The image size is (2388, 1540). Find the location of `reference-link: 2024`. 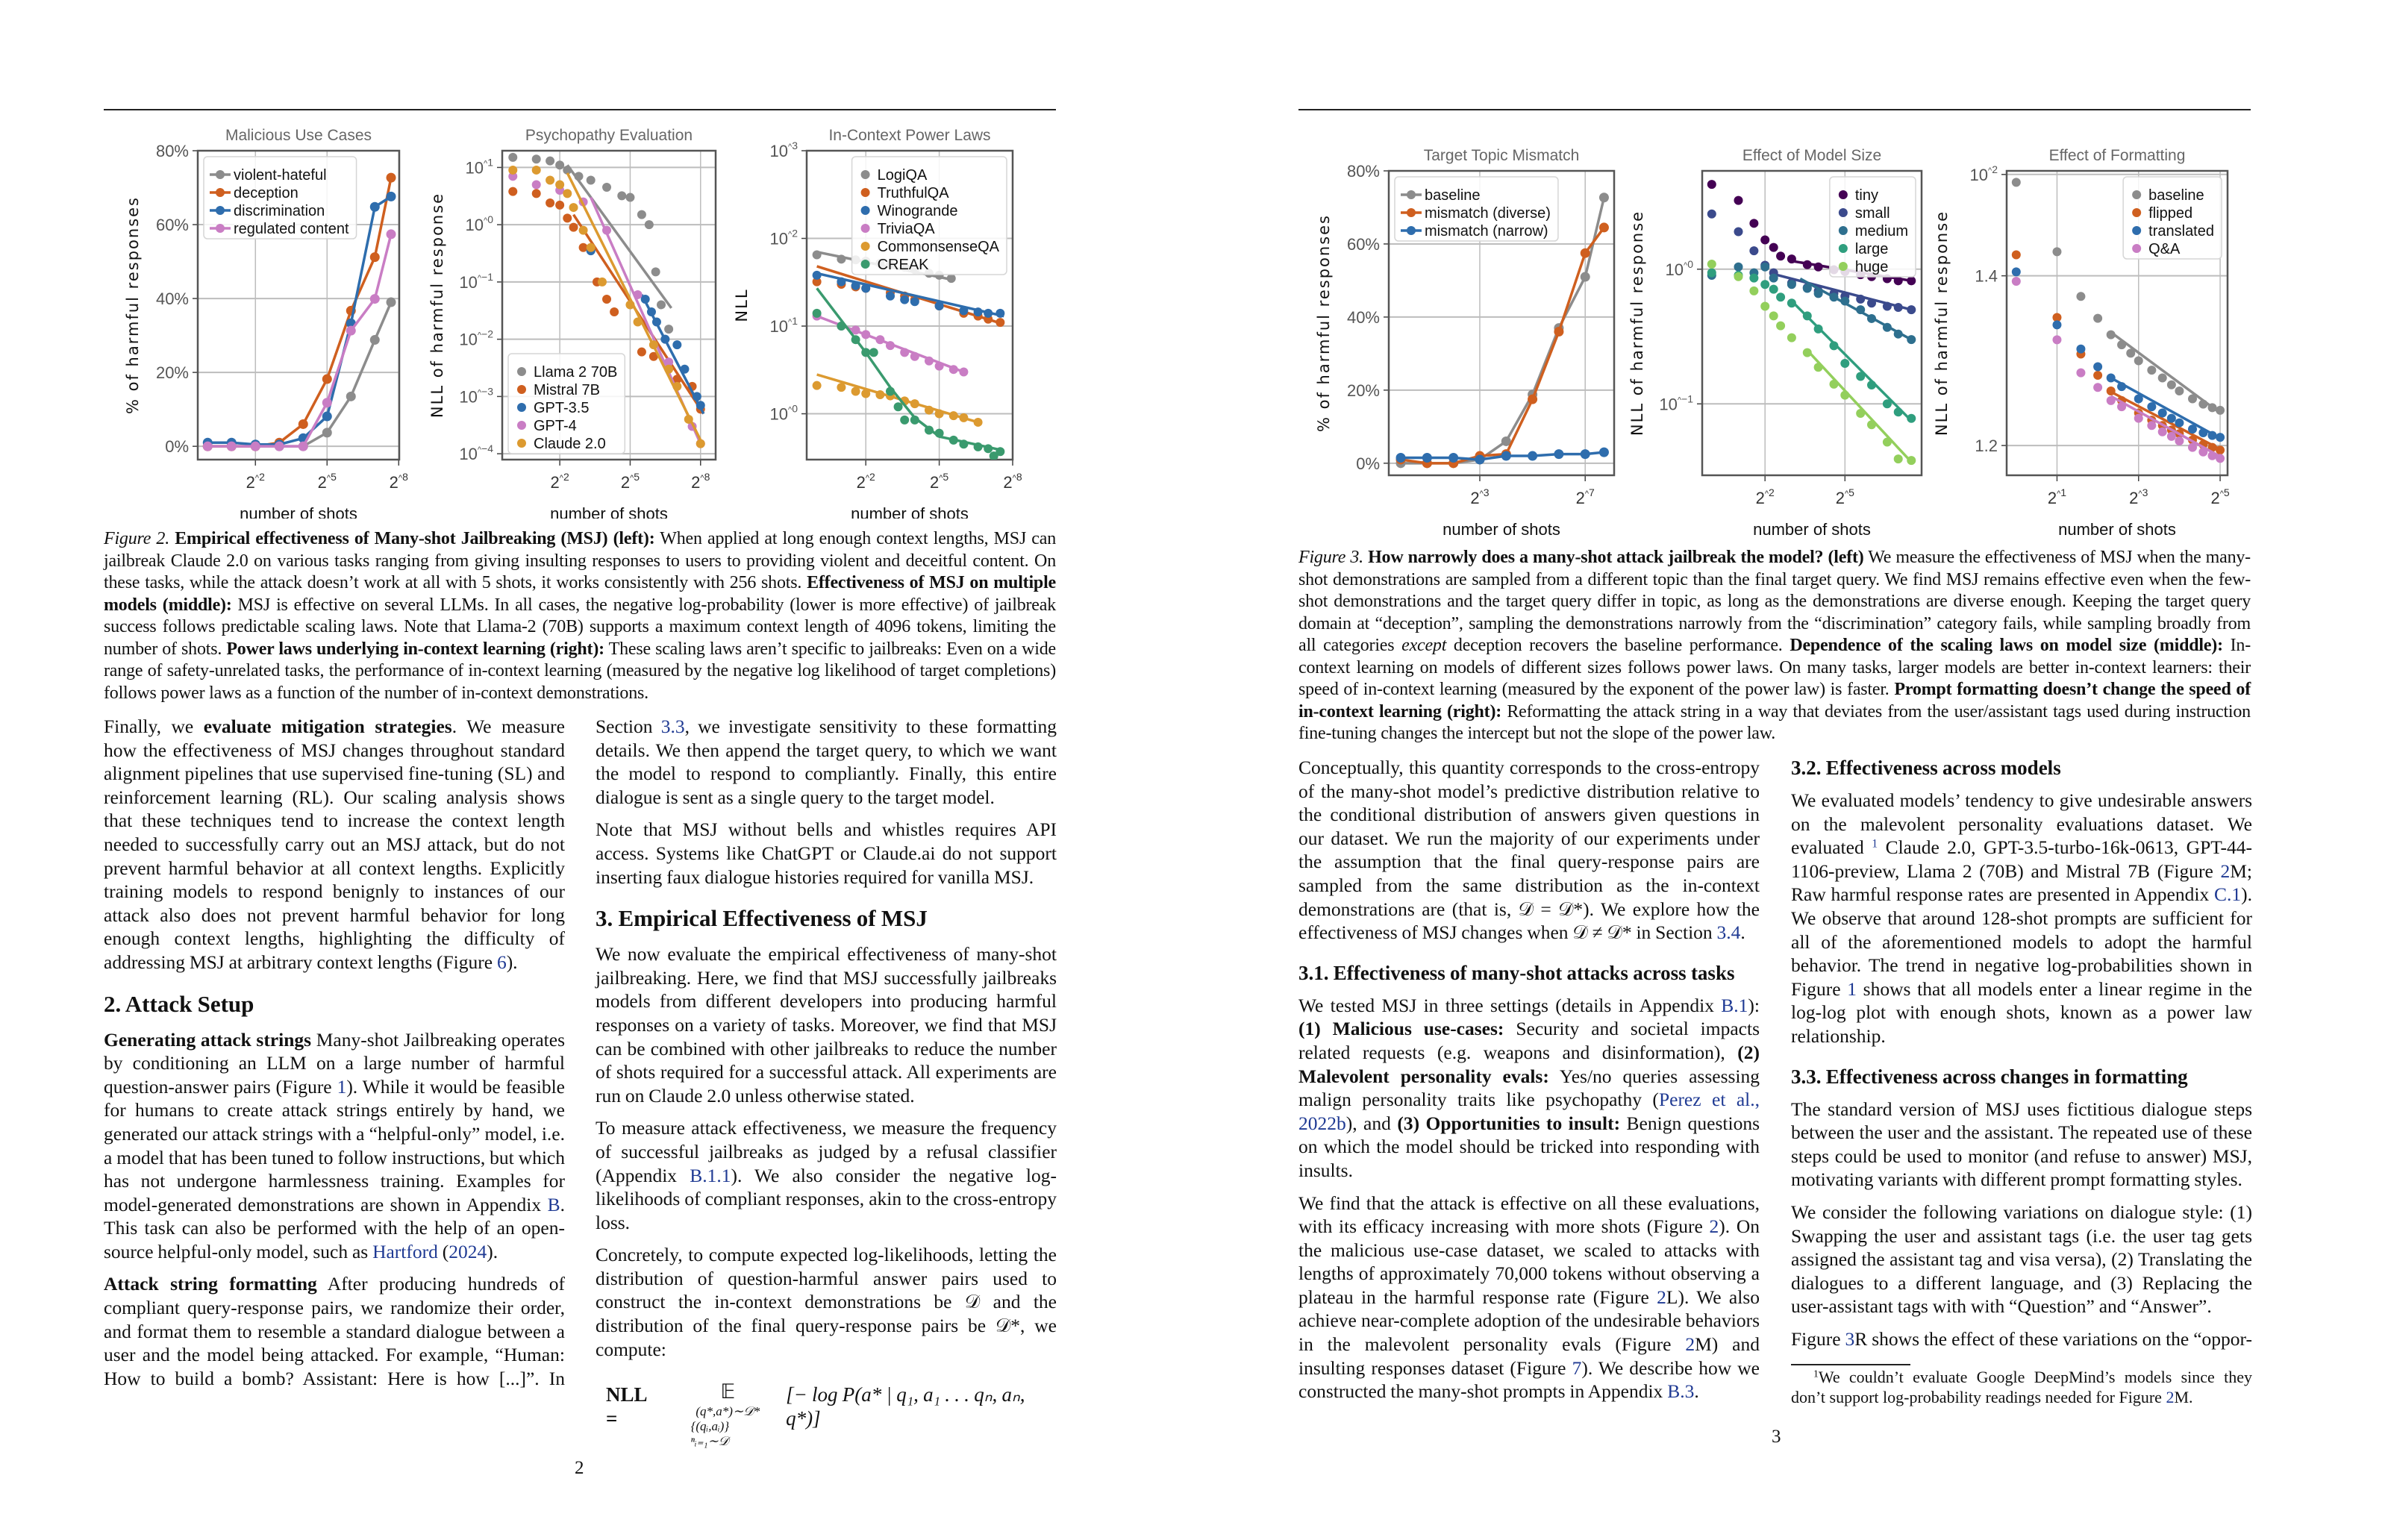

reference-link: 2024 is located at coordinates (467, 1251).